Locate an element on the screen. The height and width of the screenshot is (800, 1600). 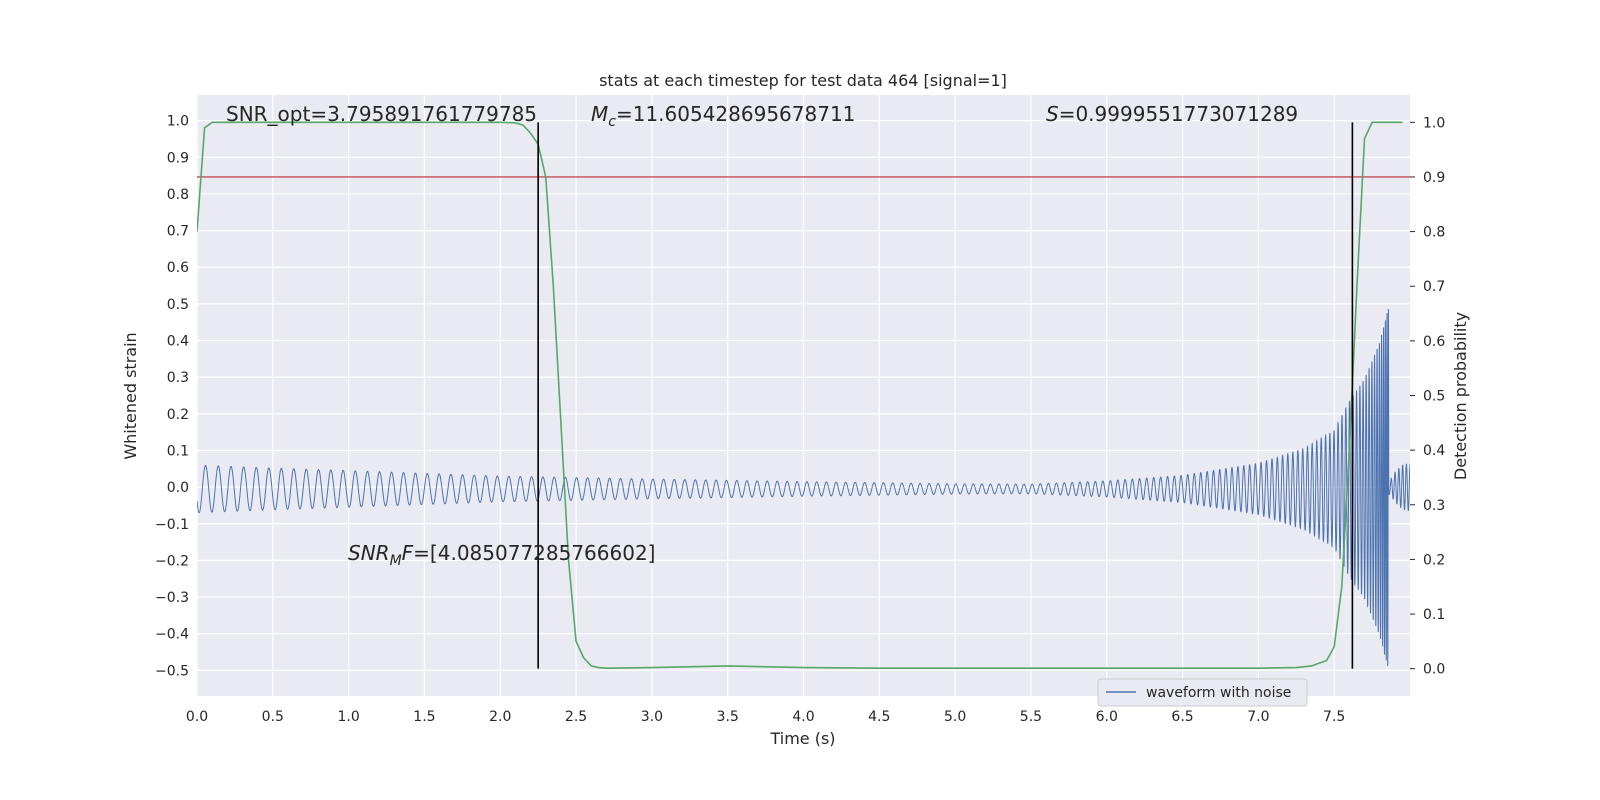
x-tick-label: 5.0 is located at coordinates (955, 717).